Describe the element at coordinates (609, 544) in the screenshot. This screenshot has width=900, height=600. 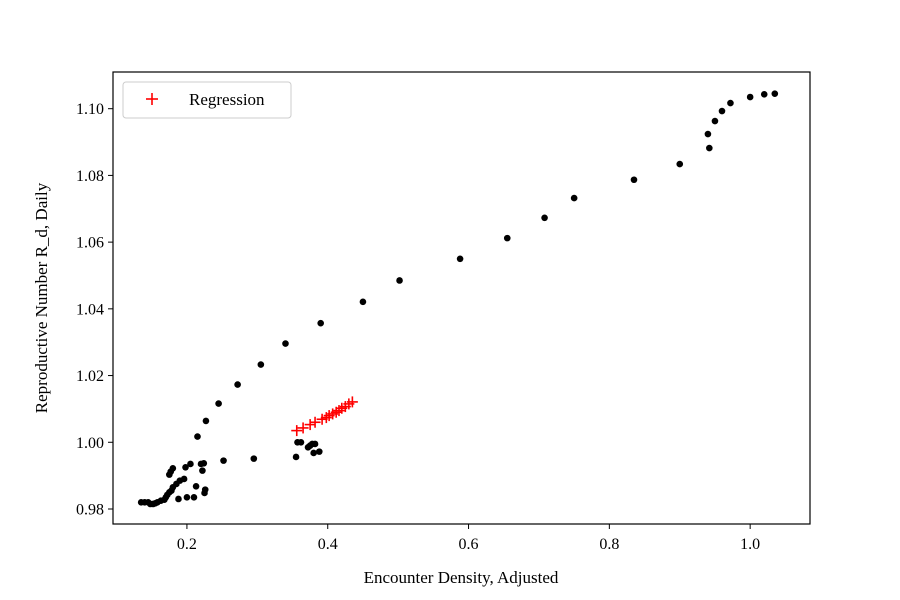
I see `x-tick-label: 0.8` at that location.